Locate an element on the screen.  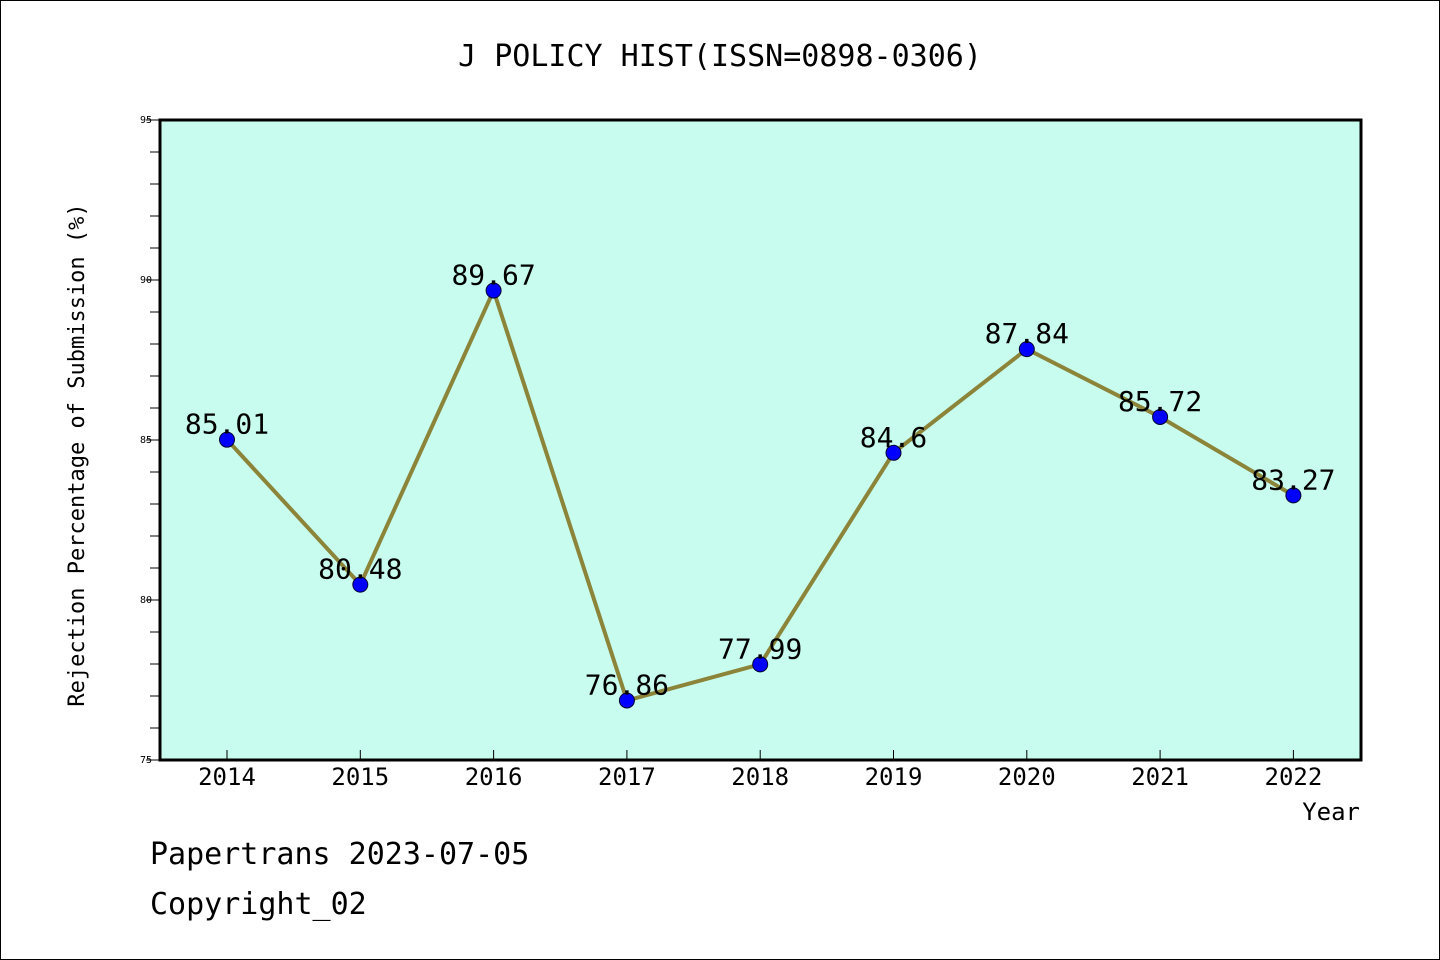
x-tick-label: 2015 is located at coordinates (360, 777).